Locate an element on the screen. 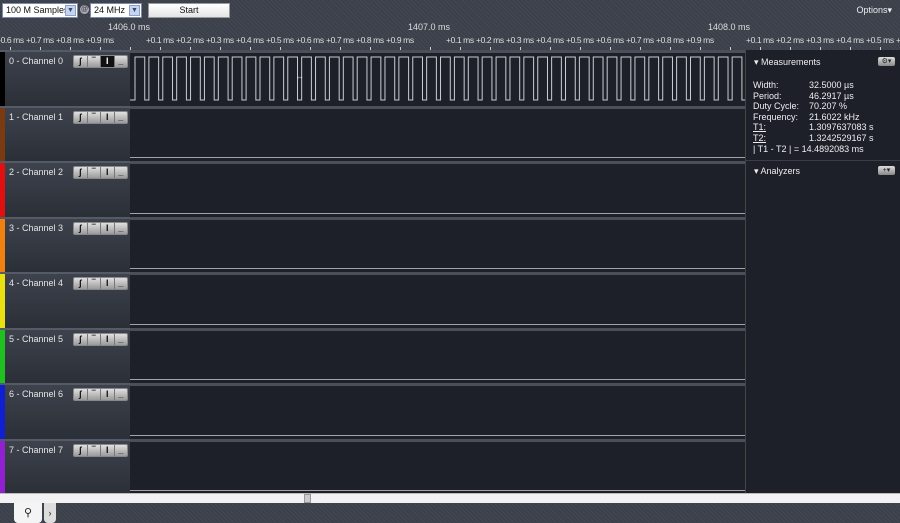  ruler-minor-label: +0.6 ms is located at coordinates (898, 40).